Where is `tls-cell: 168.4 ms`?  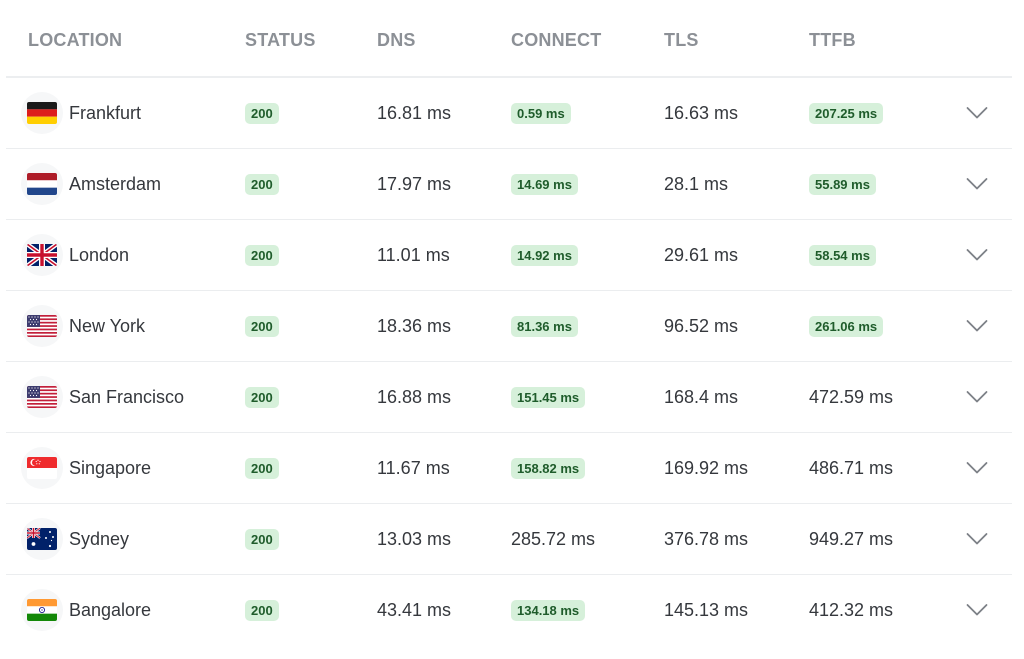
tls-cell: 168.4 ms is located at coordinates (701, 397).